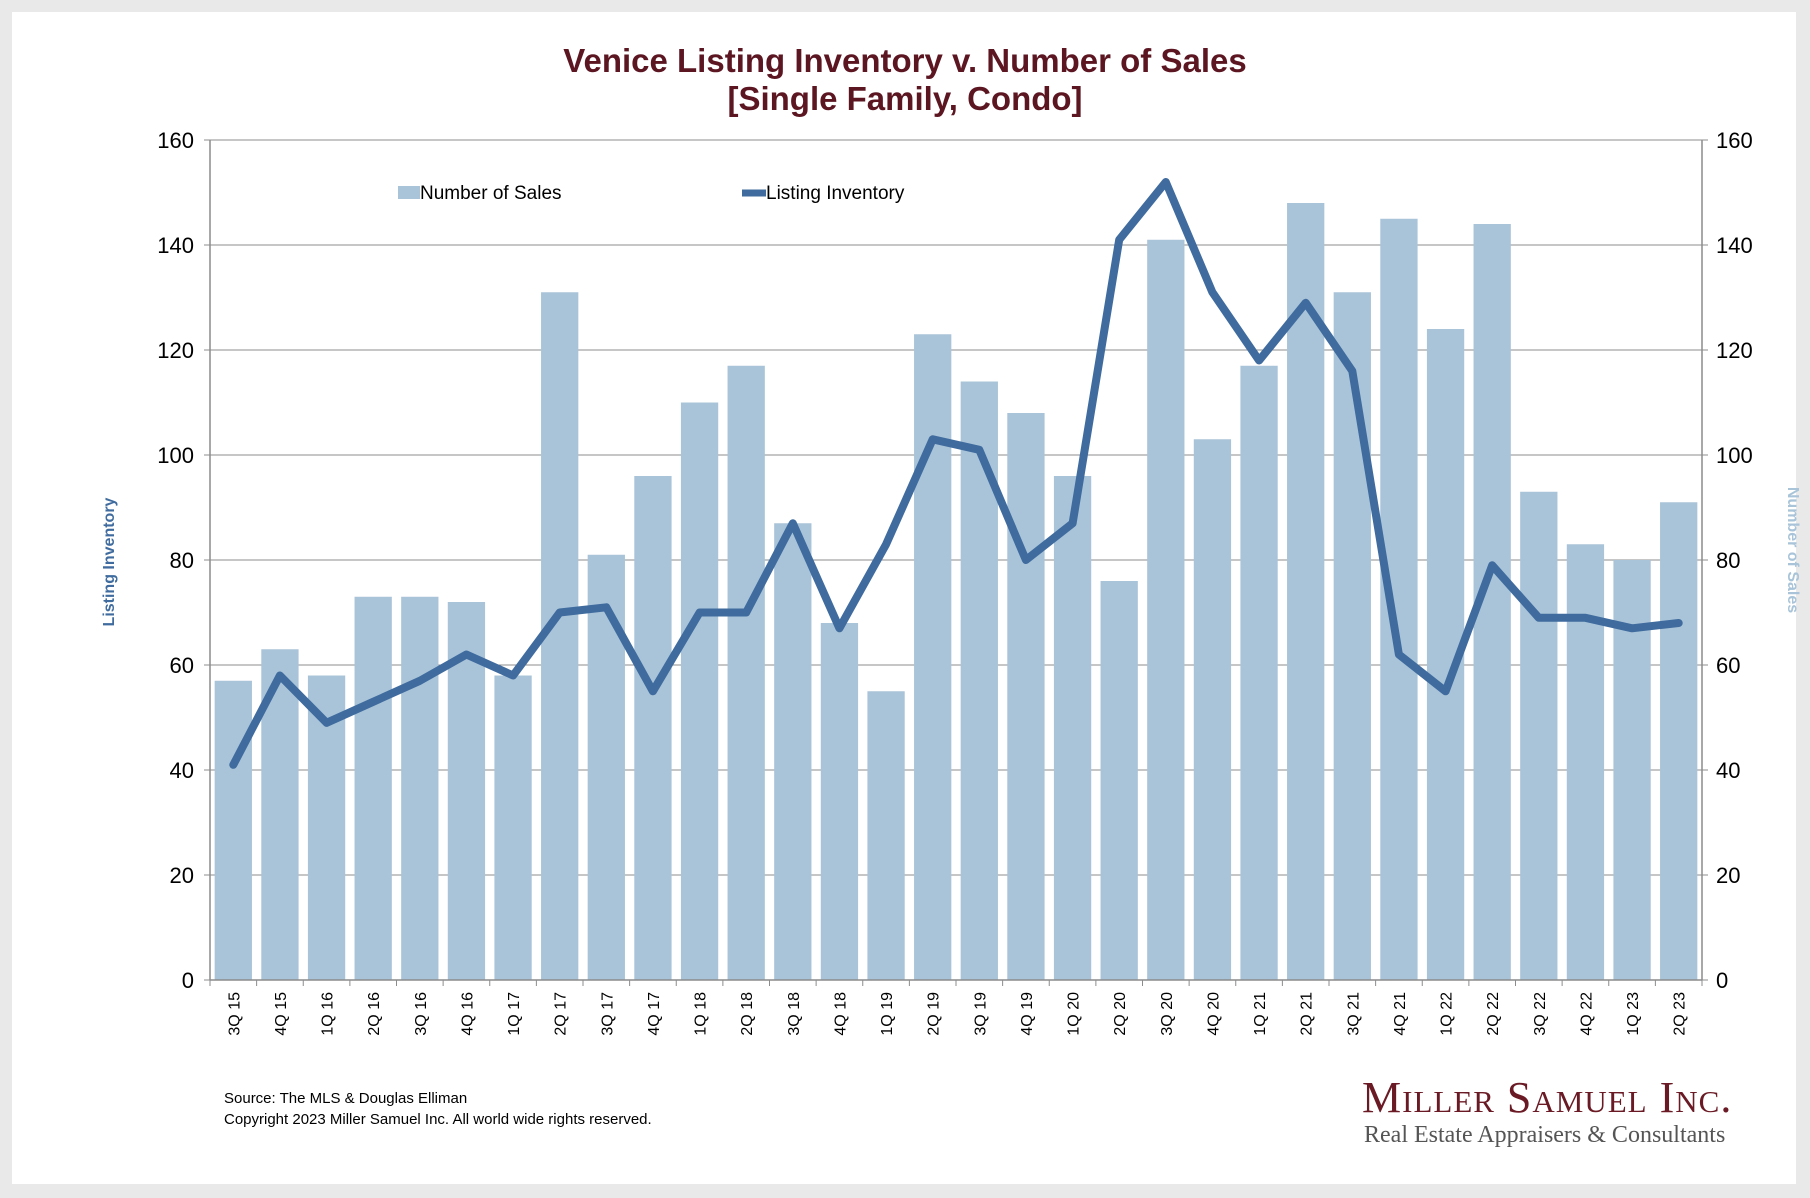 The image size is (1810, 1198). Describe the element at coordinates (374, 1014) in the screenshot. I see `x-tick-label: 2Q 16` at that location.